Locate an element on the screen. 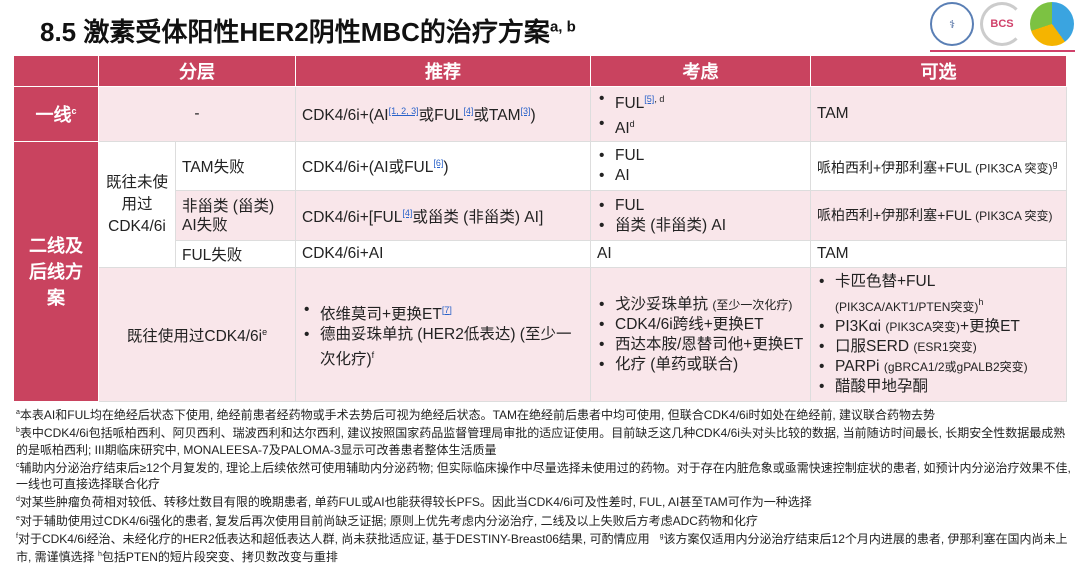 This screenshot has height=566, width=1080. page-title: 8.5 激素受体阳性HER2阴性MBC的治疗方案a, b is located at coordinates (308, 32).